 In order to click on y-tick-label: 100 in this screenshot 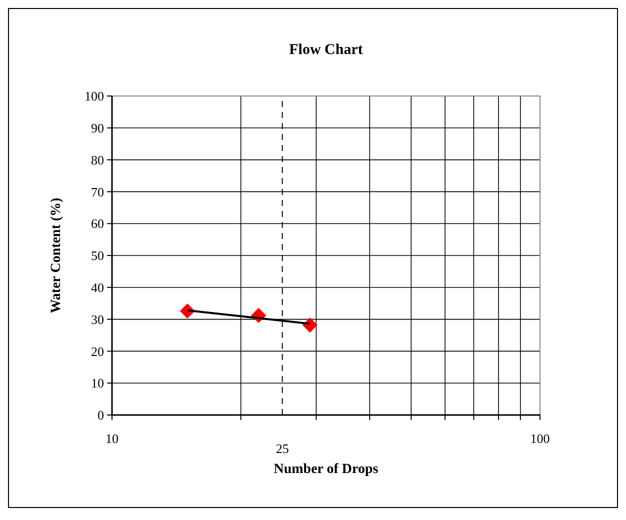, I will do `click(94, 96)`.